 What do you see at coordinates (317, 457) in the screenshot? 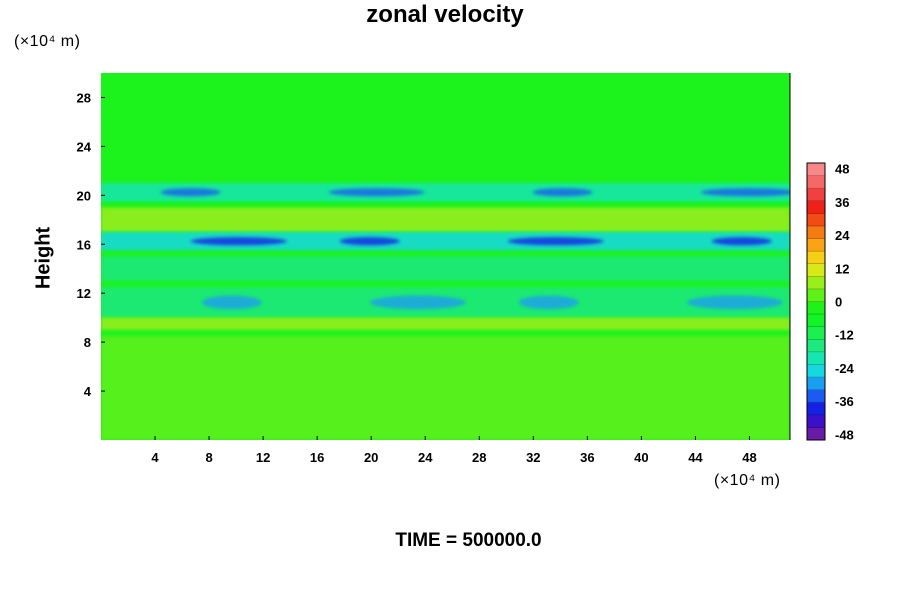
I see `x-tick-label: 16` at bounding box center [317, 457].